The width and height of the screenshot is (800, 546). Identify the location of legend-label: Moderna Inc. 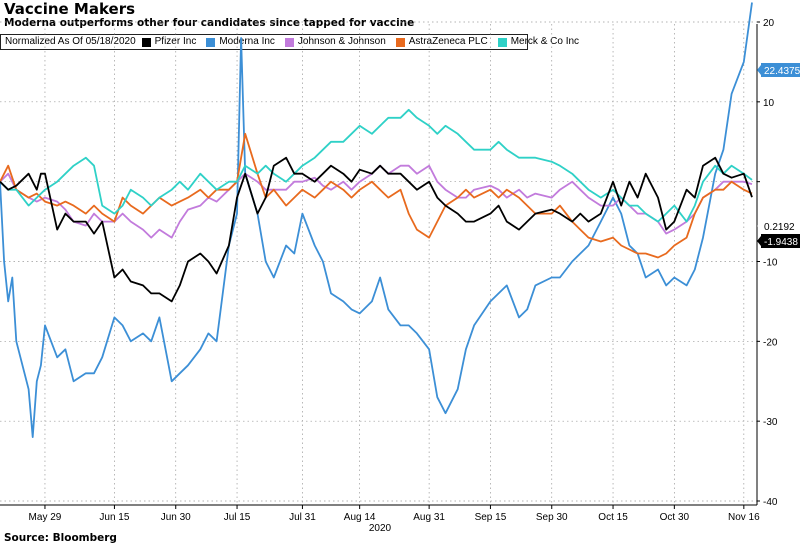
(247, 41).